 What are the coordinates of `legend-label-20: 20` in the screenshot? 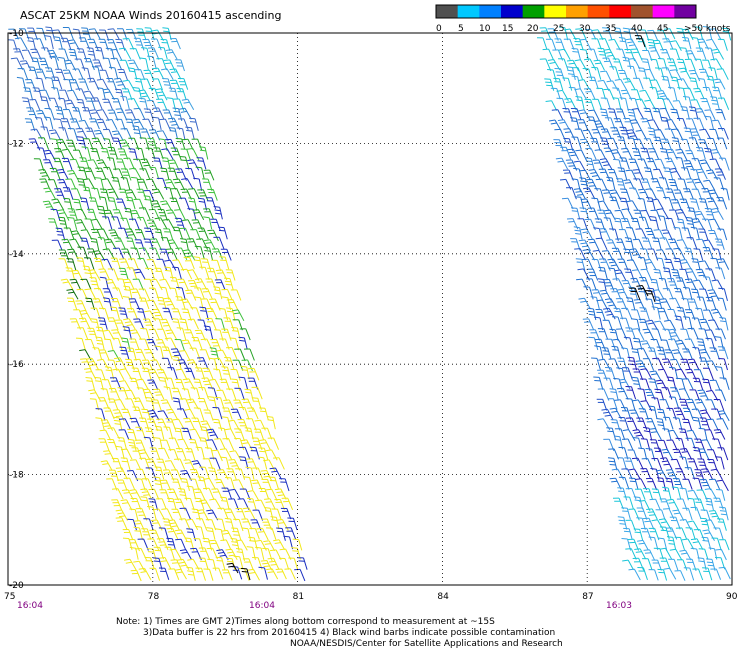 It's located at (533, 29).